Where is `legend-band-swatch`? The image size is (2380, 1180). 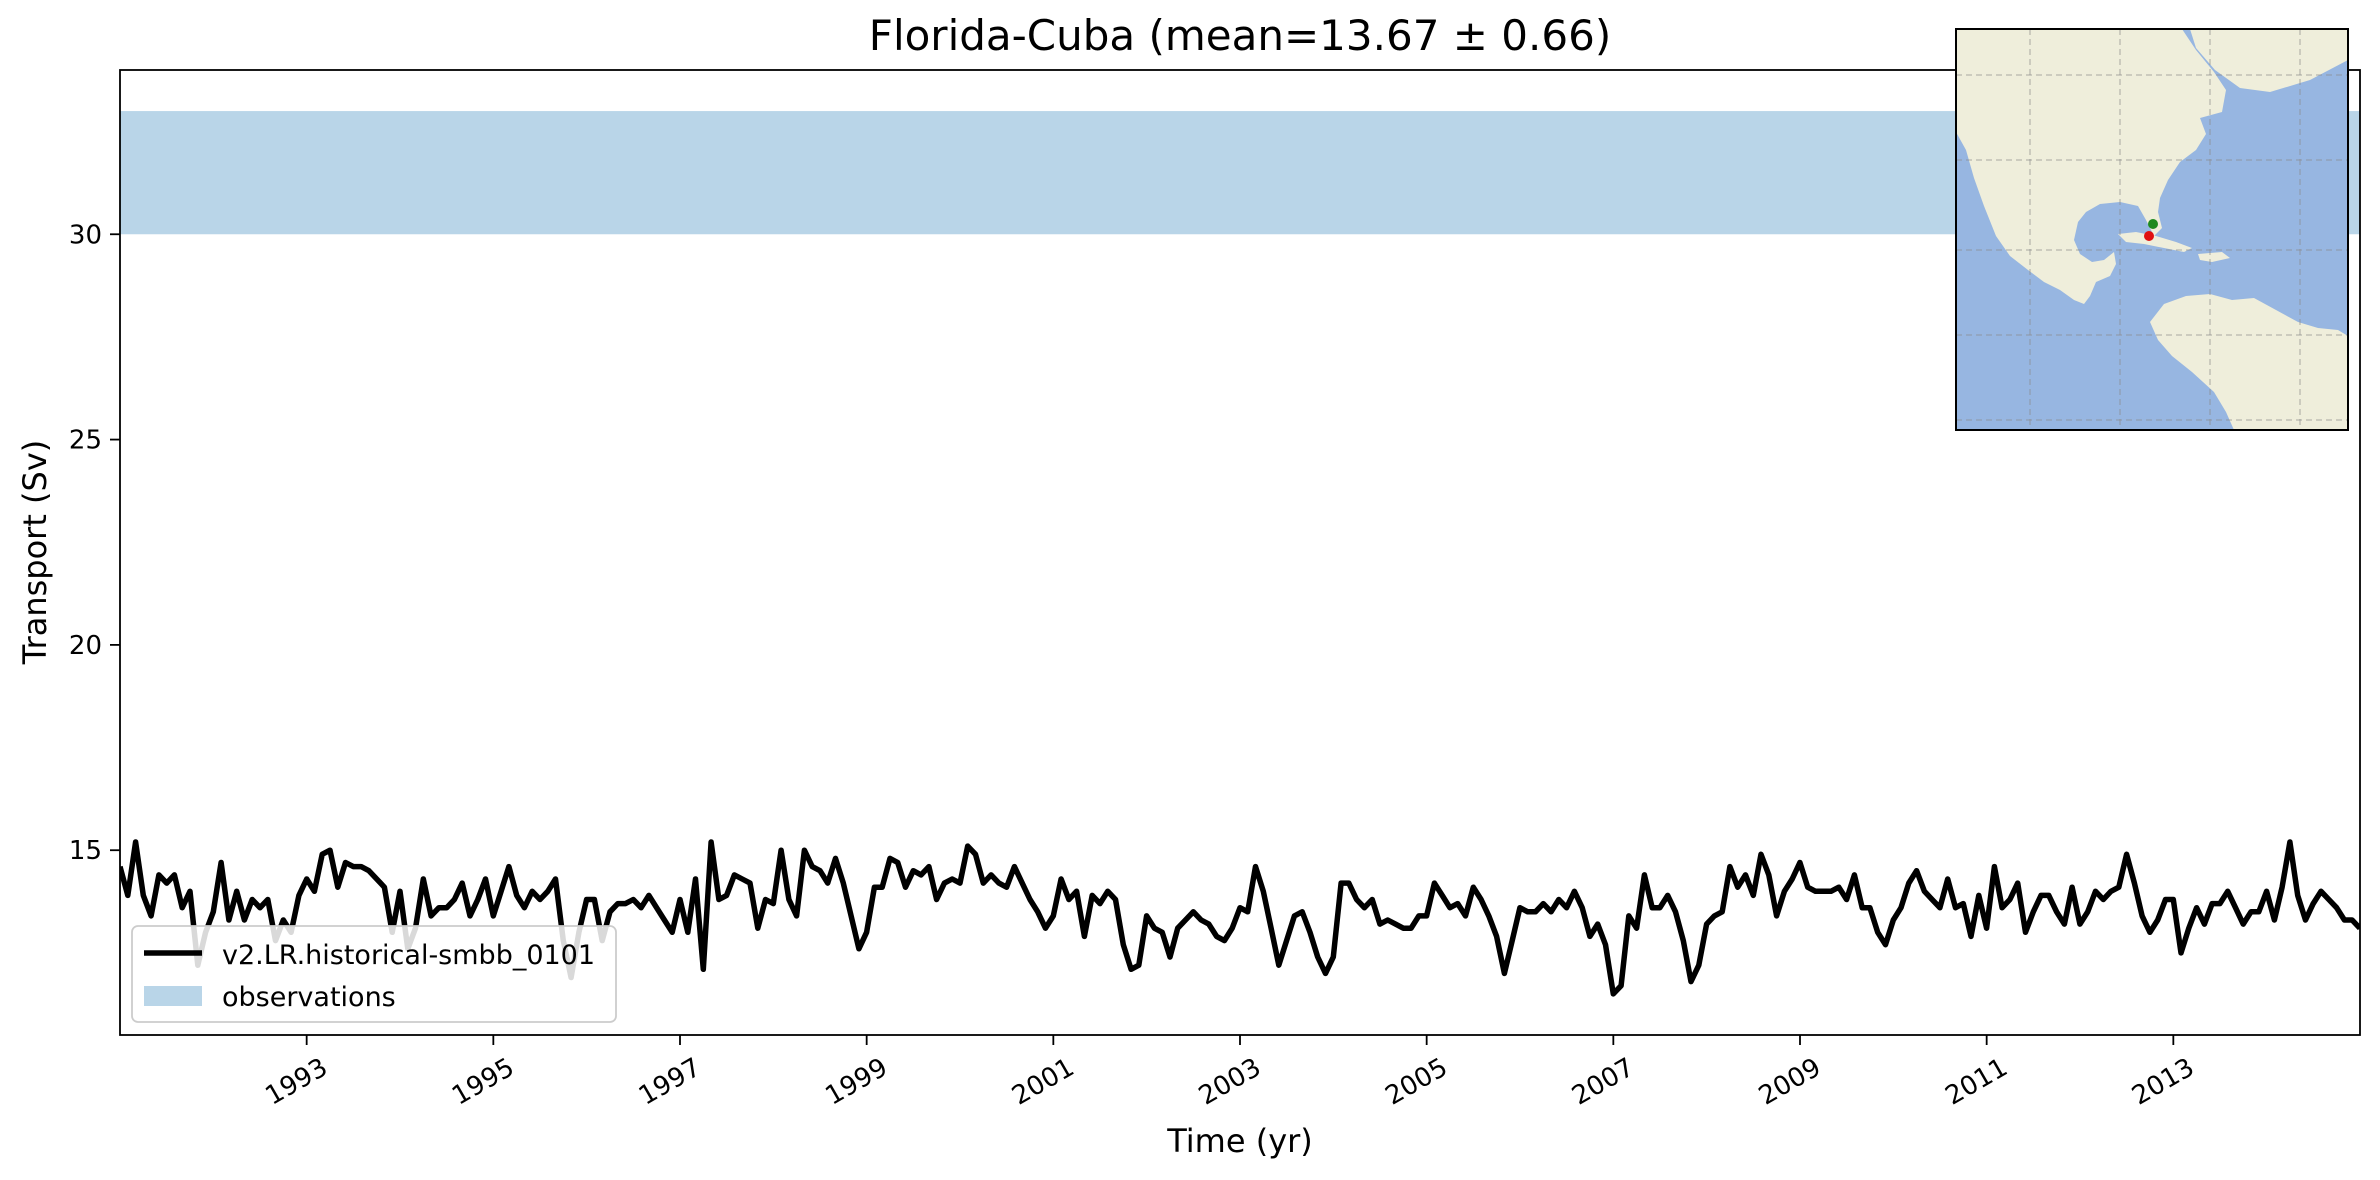 legend-band-swatch is located at coordinates (173, 996).